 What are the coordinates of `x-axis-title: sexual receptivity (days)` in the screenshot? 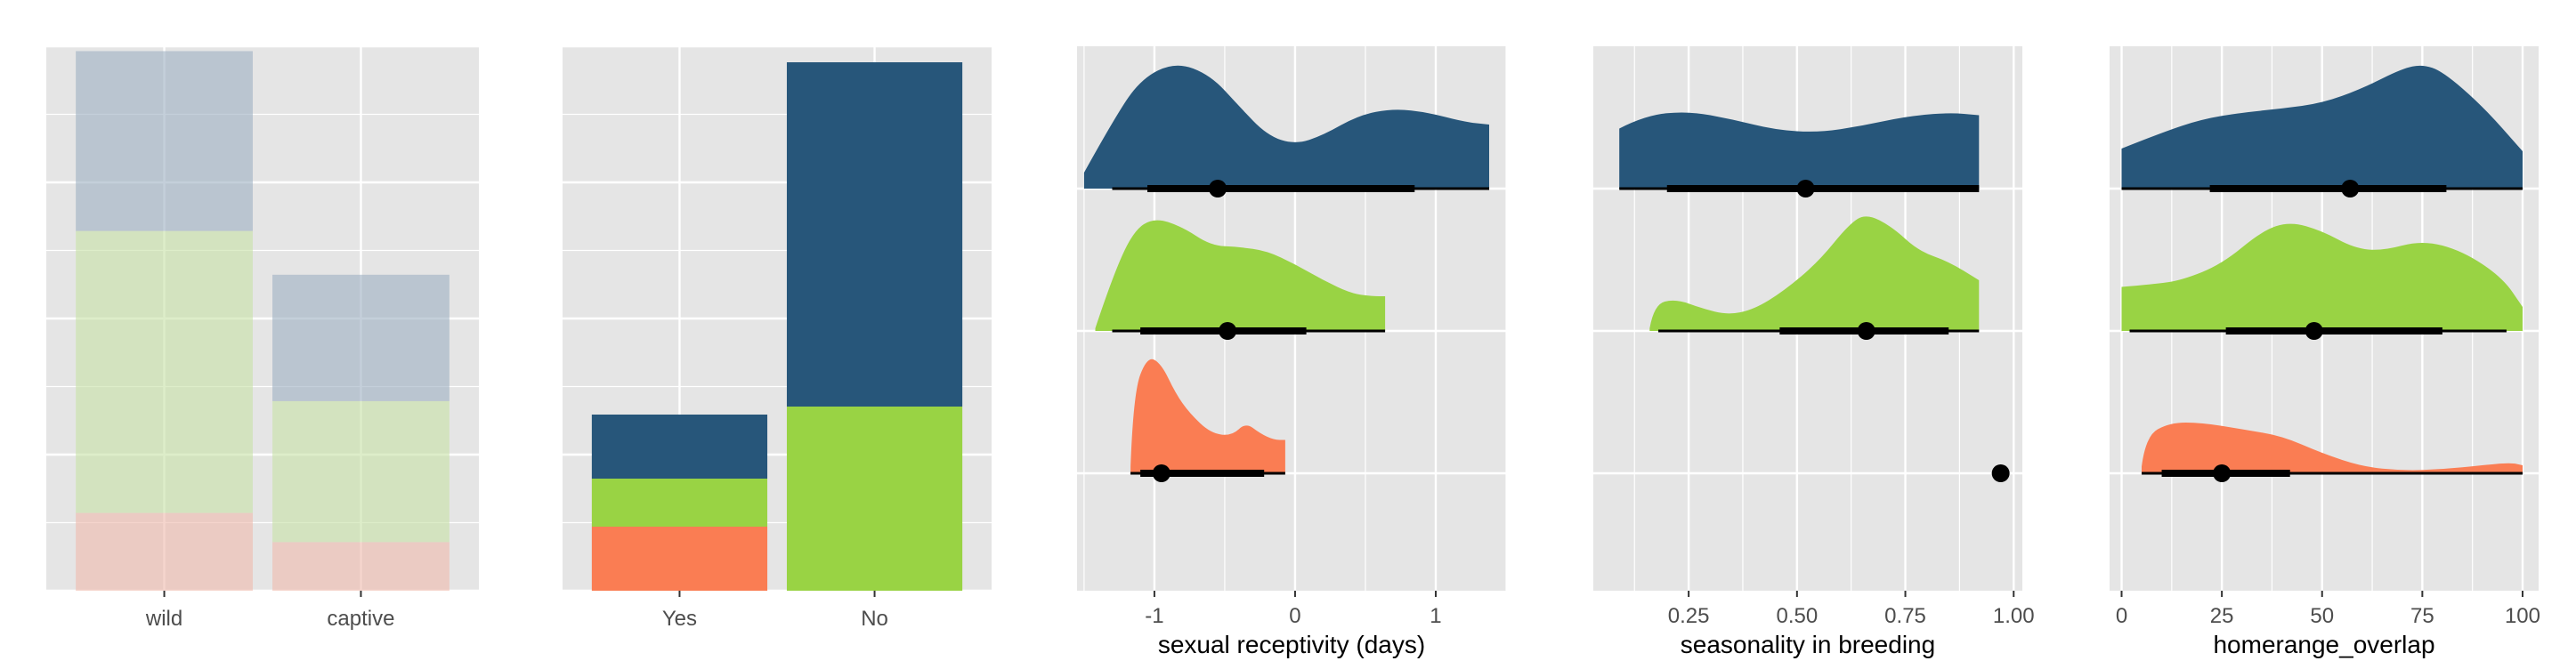 It's located at (1291, 644).